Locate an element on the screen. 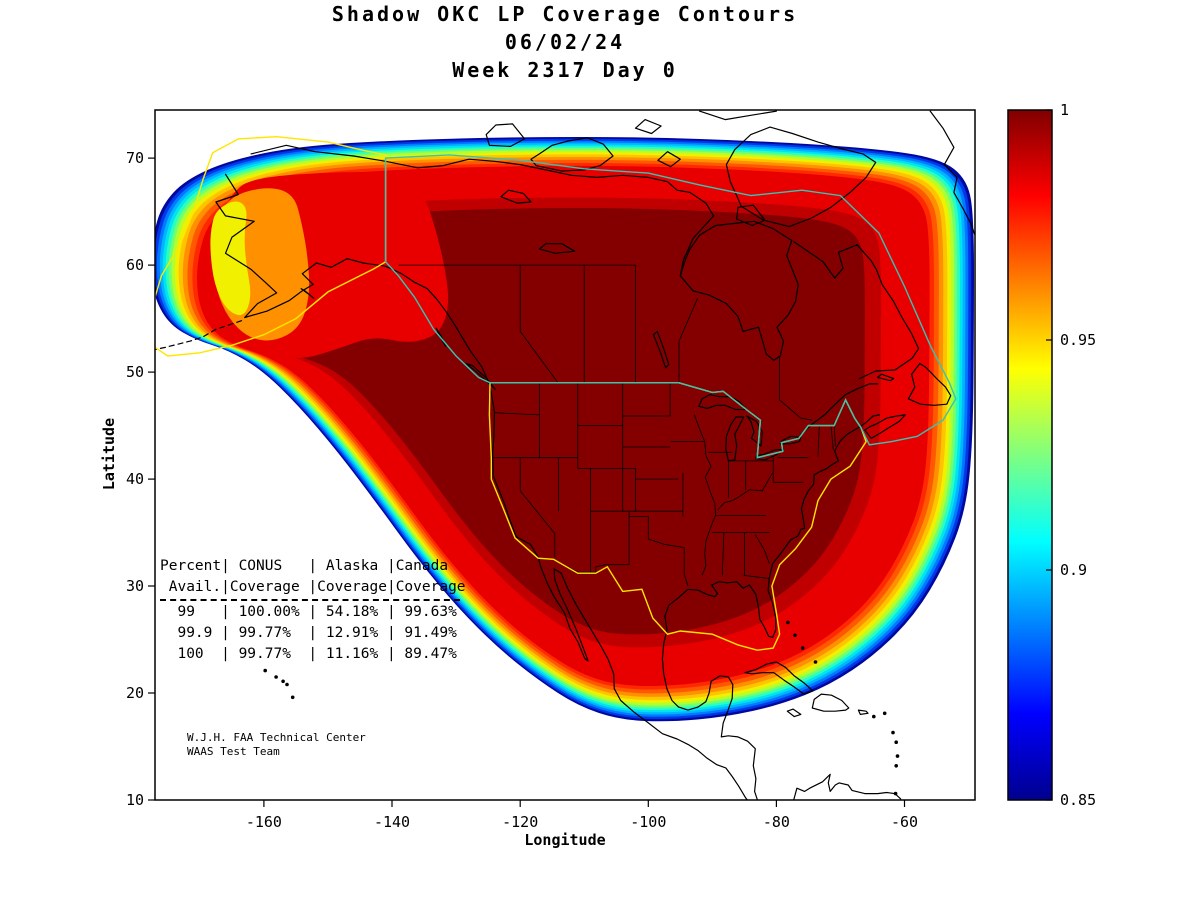 Image resolution: width=1200 pixels, height=900 pixels. small-islands is located at coordinates (581, 708).